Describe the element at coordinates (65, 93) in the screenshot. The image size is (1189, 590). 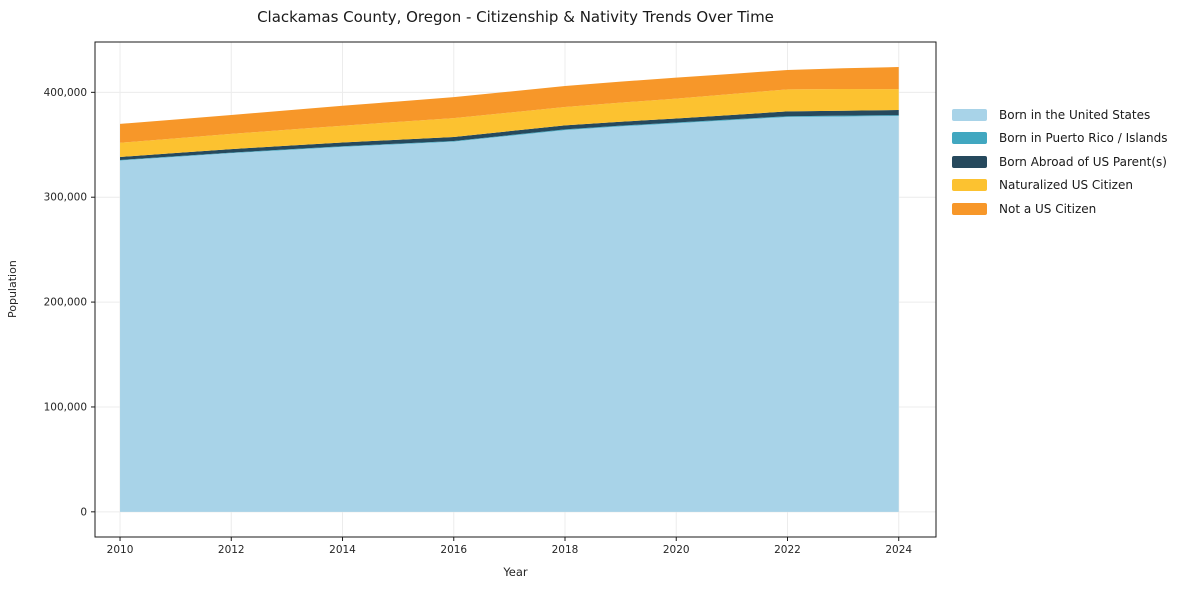
I see `y-tick-label: 400,000` at that location.